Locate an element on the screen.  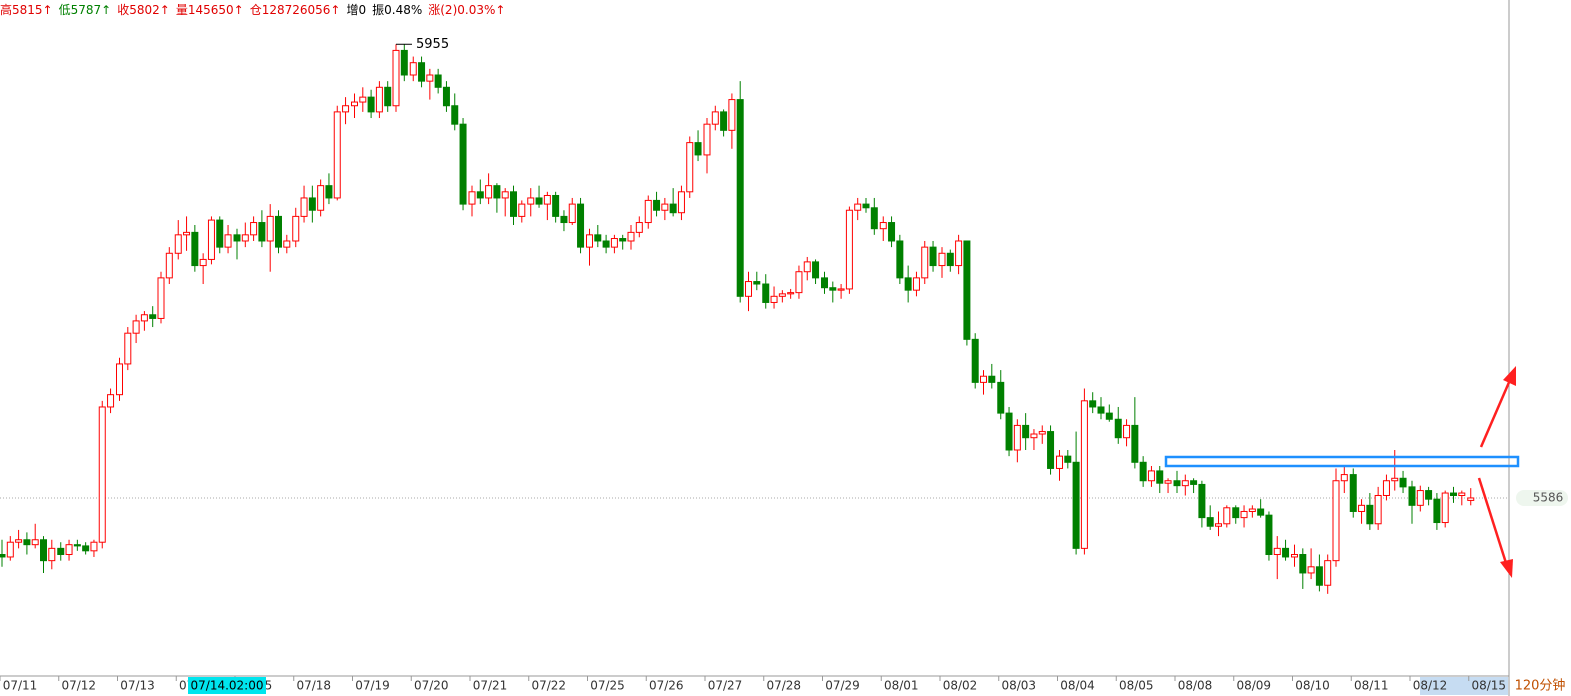
header-item: 收5802↑ is located at coordinates (143, 10).